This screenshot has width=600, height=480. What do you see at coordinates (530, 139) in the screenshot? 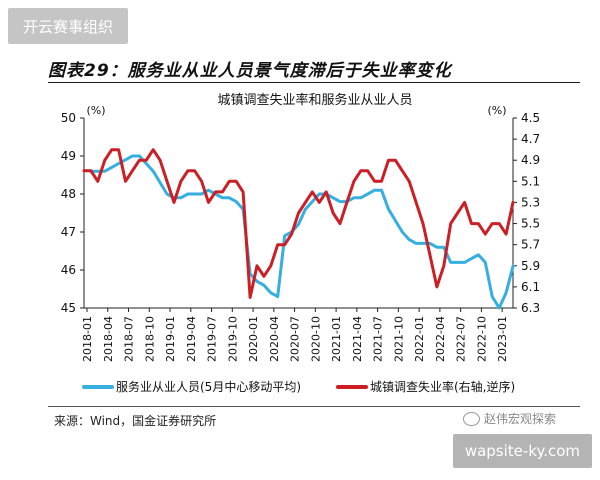
I see `right-tick-label: 4.7` at bounding box center [530, 139].